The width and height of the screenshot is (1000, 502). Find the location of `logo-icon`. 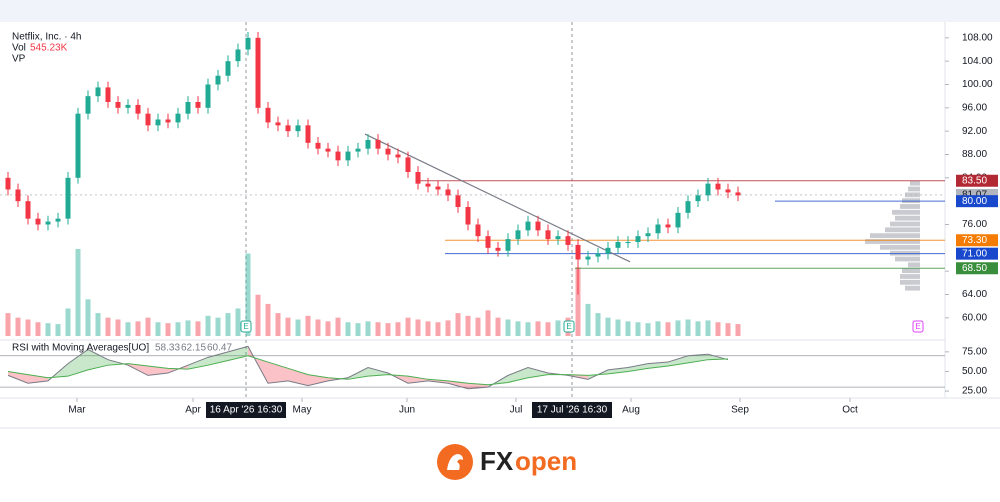

logo-icon is located at coordinates (455, 462).